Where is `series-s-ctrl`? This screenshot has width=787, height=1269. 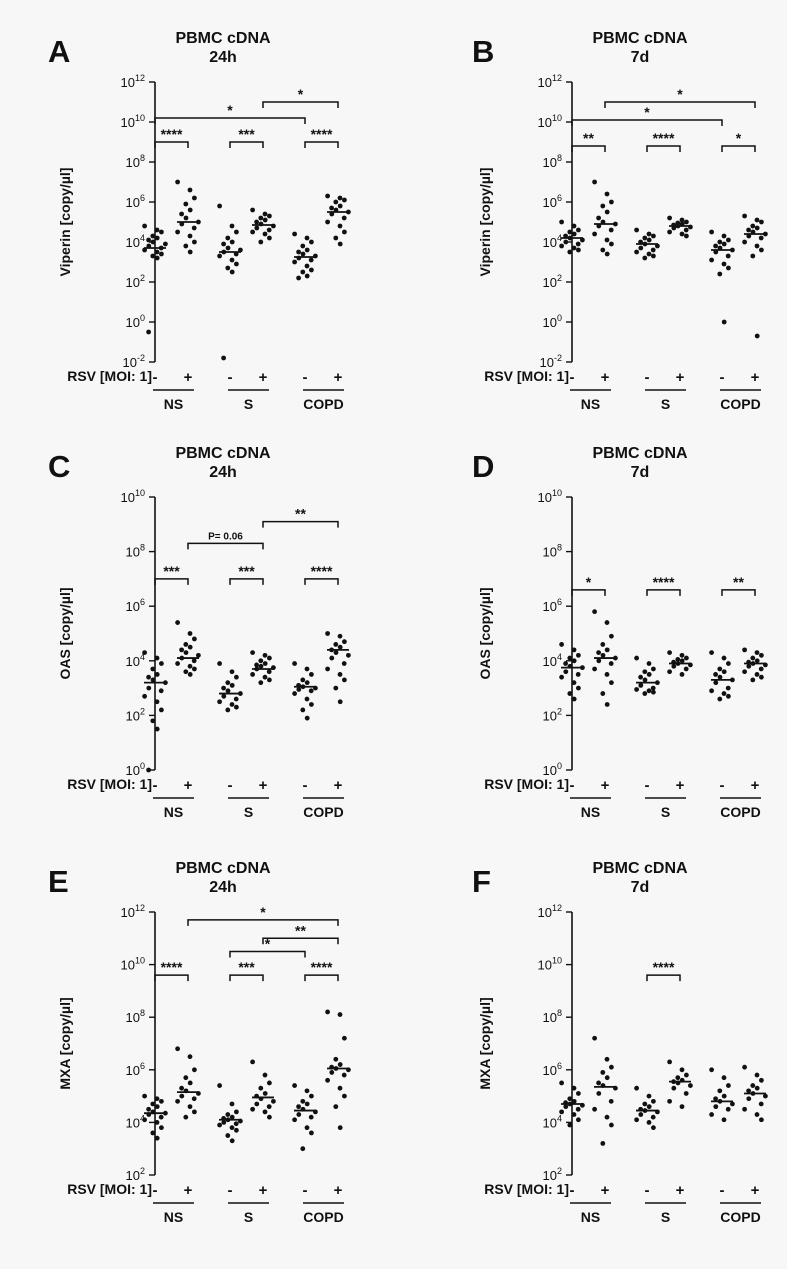 series-s-ctrl is located at coordinates (647, 675).